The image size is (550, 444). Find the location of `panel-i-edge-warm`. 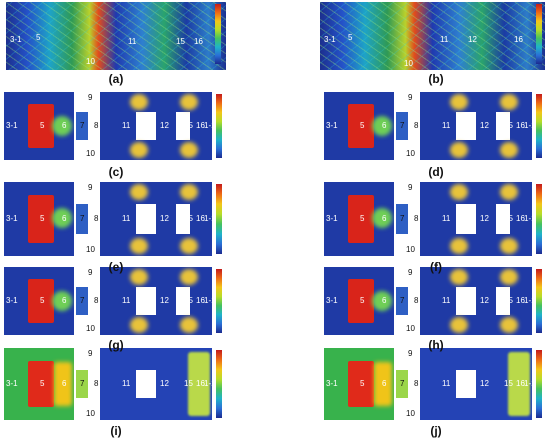

panel-i-edge-warm is located at coordinates (199, 384).